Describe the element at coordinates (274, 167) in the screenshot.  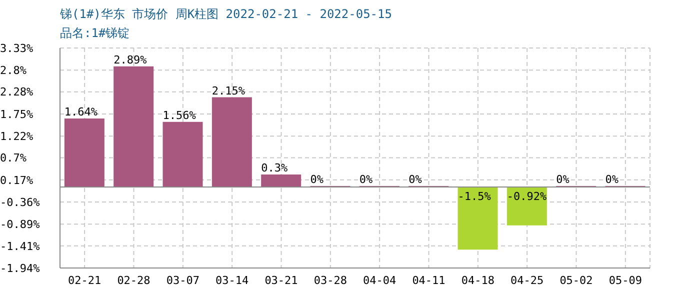
I see `data-label: 0.3%` at that location.